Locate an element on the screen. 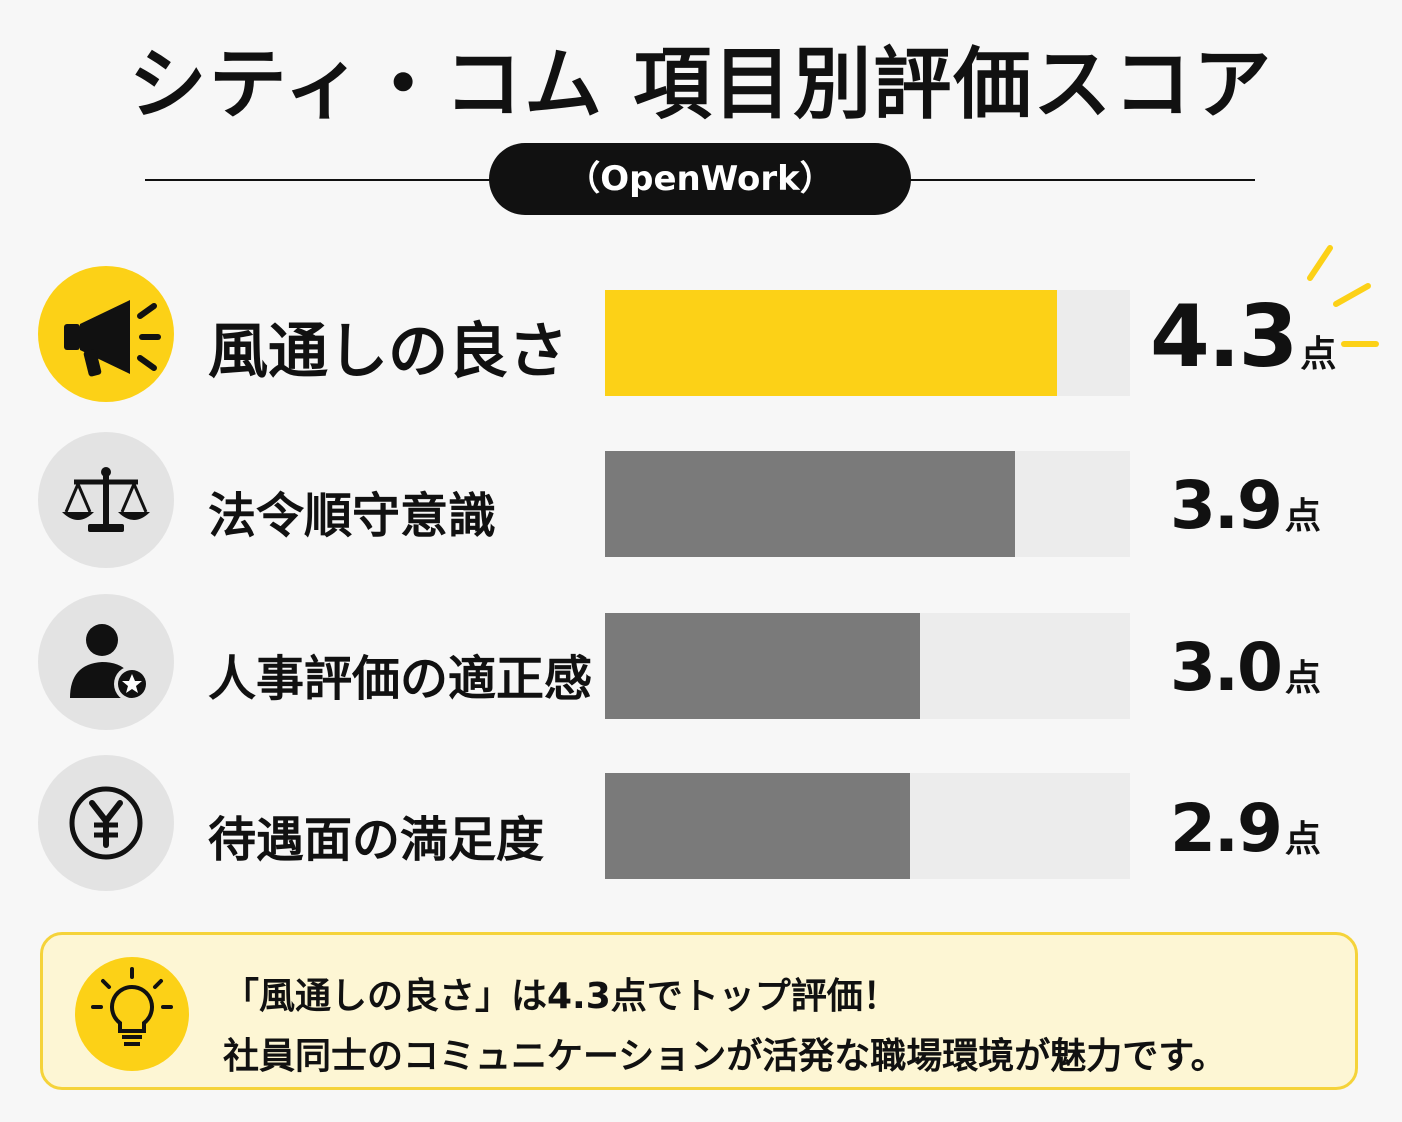 The height and width of the screenshot is (1122, 1402). page-title: シティ・コム 項目別評価スコア is located at coordinates (701, 85).